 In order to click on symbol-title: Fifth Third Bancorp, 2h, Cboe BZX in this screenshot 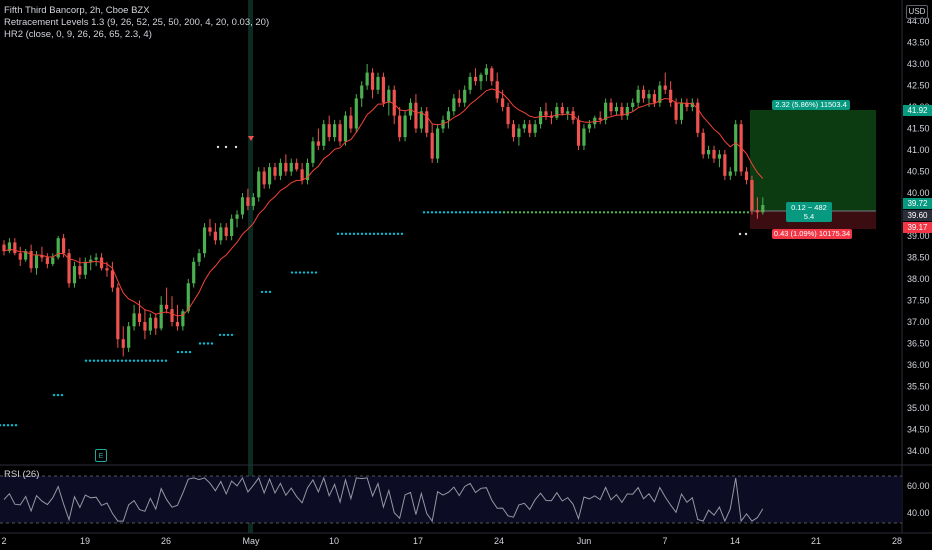, I will do `click(77, 10)`.